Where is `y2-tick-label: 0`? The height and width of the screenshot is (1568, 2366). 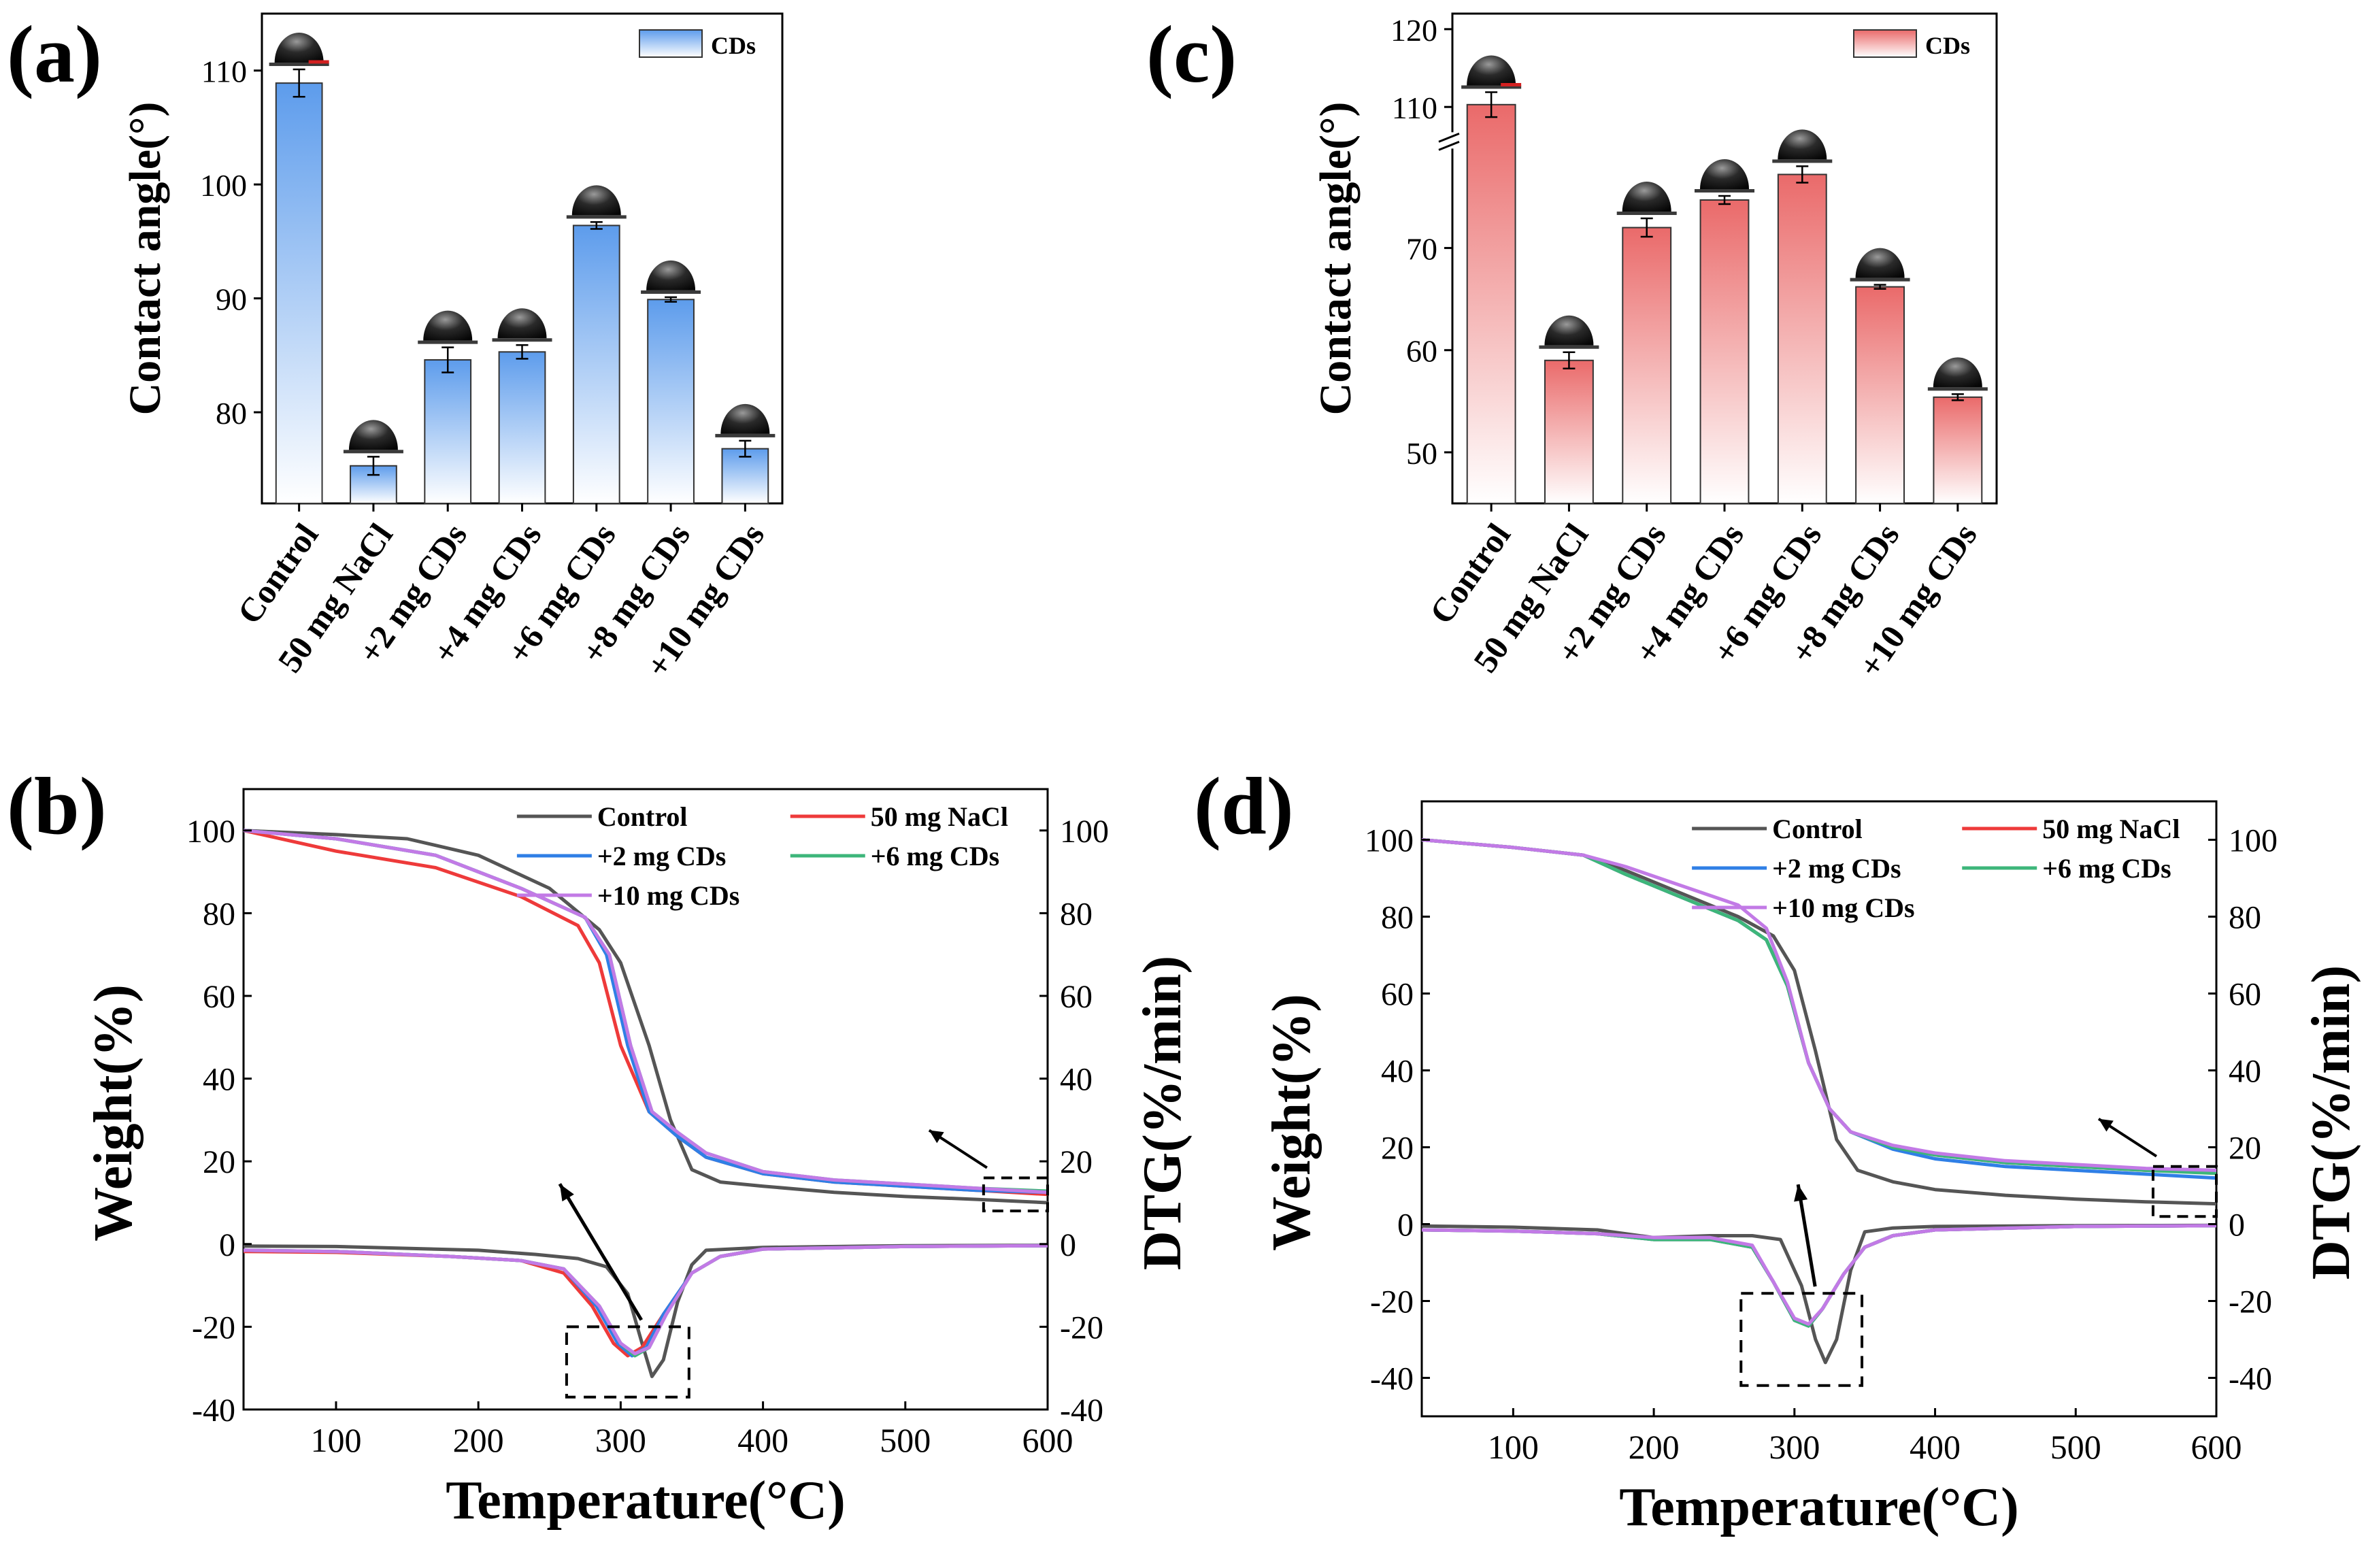
y2-tick-label: 0 is located at coordinates (2237, 1225).